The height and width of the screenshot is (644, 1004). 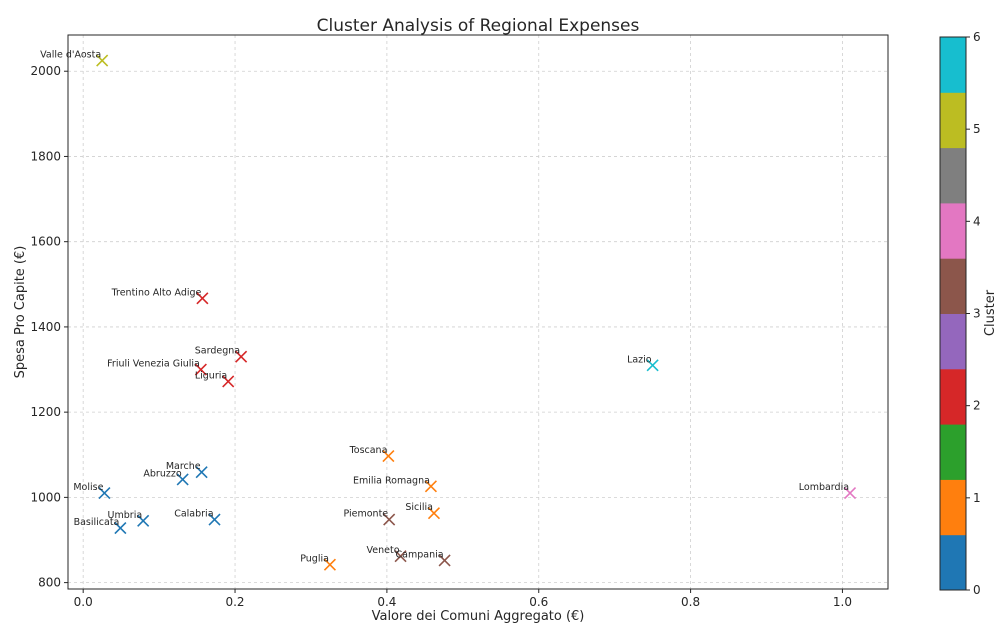 I want to click on y-tick-label: 1800, so click(x=45, y=156).